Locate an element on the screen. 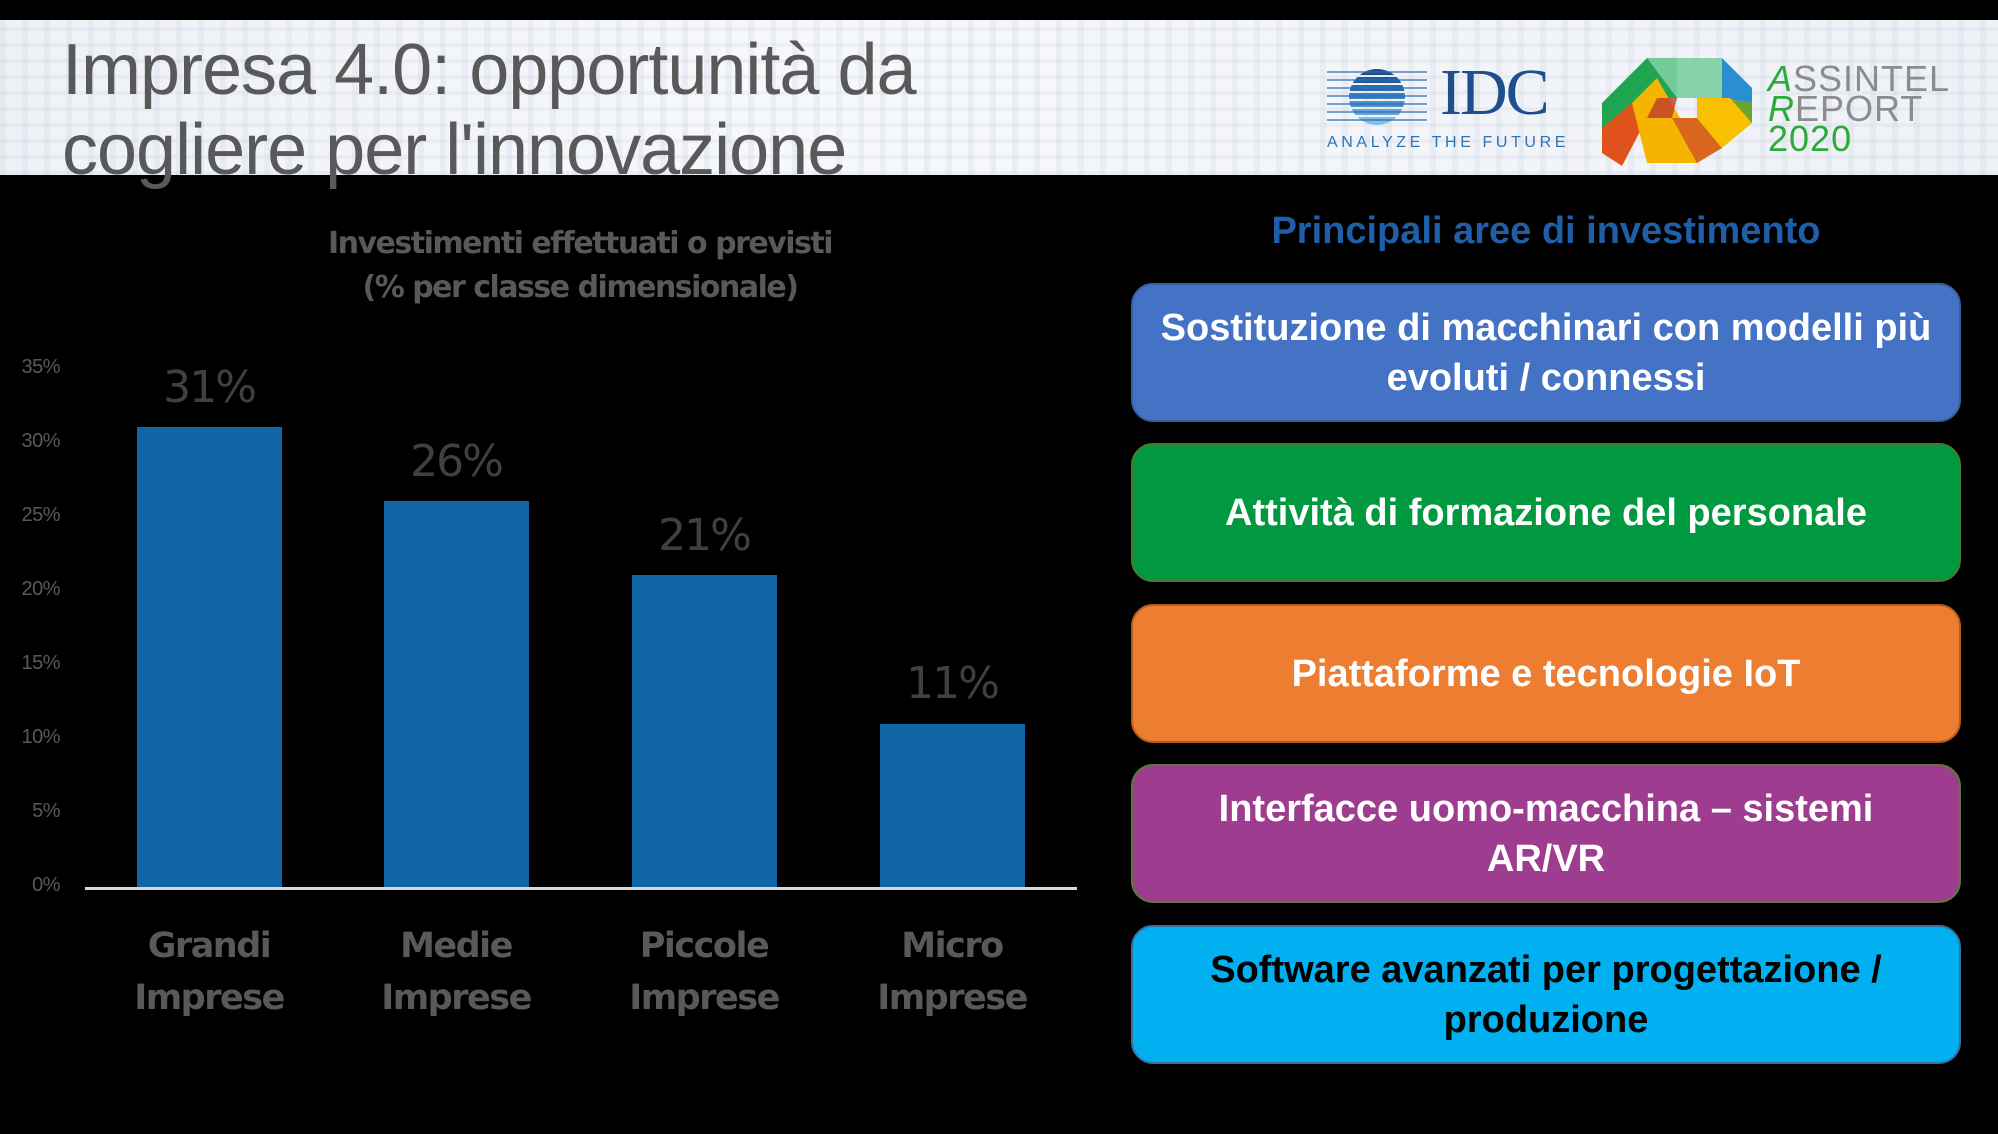  y-tick-5: 5% is located at coordinates (46, 811).